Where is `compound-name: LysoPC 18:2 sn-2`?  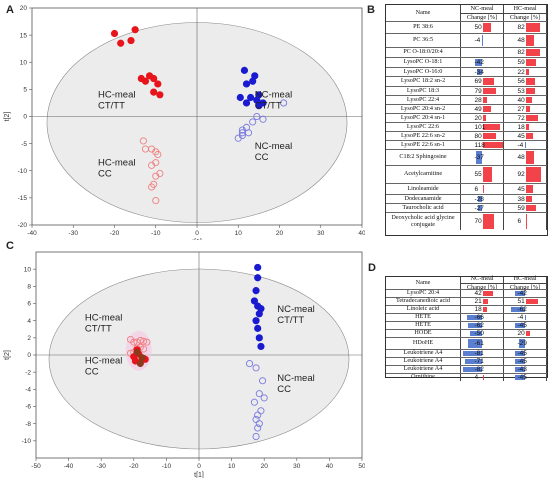 compound-name: LysoPC 18:2 sn-2 is located at coordinates (423, 81).